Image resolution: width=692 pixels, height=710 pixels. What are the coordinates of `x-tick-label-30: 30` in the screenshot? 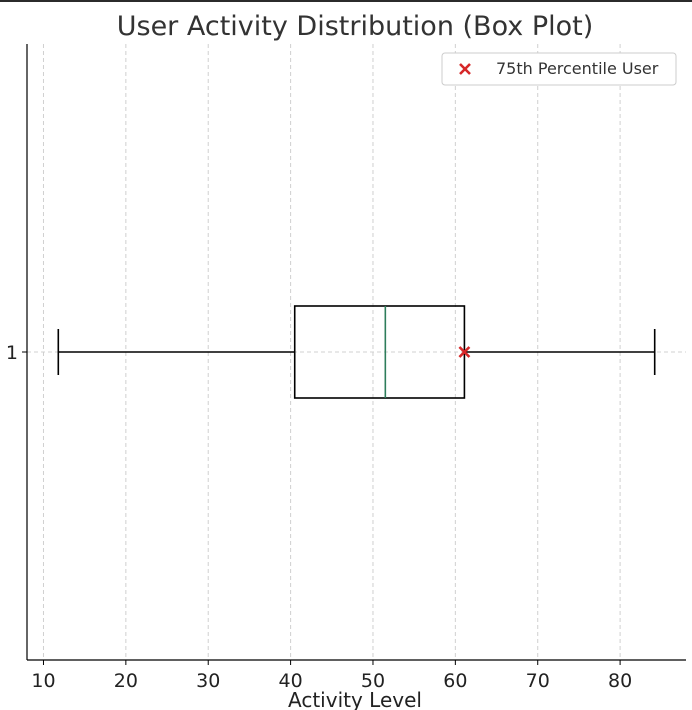 It's located at (208, 681).